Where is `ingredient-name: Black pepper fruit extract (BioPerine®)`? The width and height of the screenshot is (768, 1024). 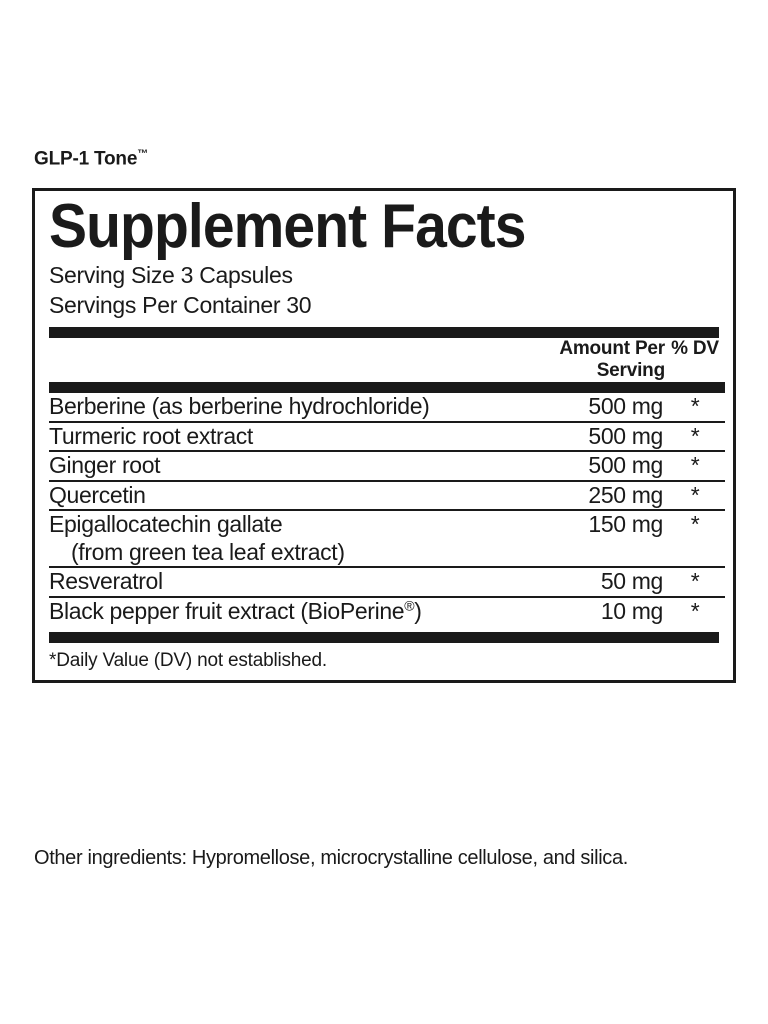
ingredient-name: Black pepper fruit extract (BioPerine®) is located at coordinates (298, 612).